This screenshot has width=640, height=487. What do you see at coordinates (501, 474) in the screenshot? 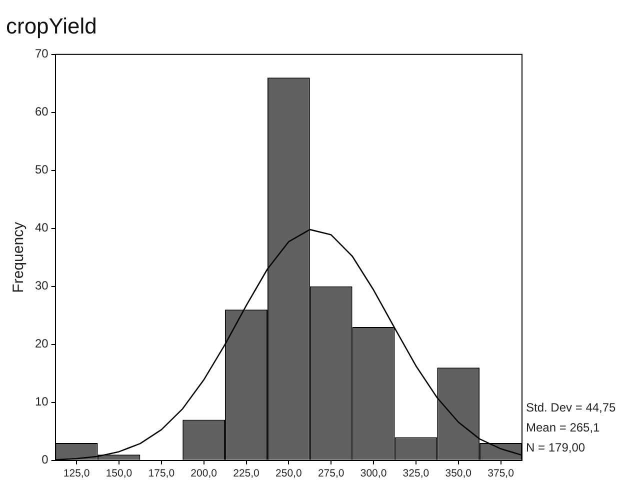
I see `x-tick-label: 375,0` at bounding box center [501, 474].